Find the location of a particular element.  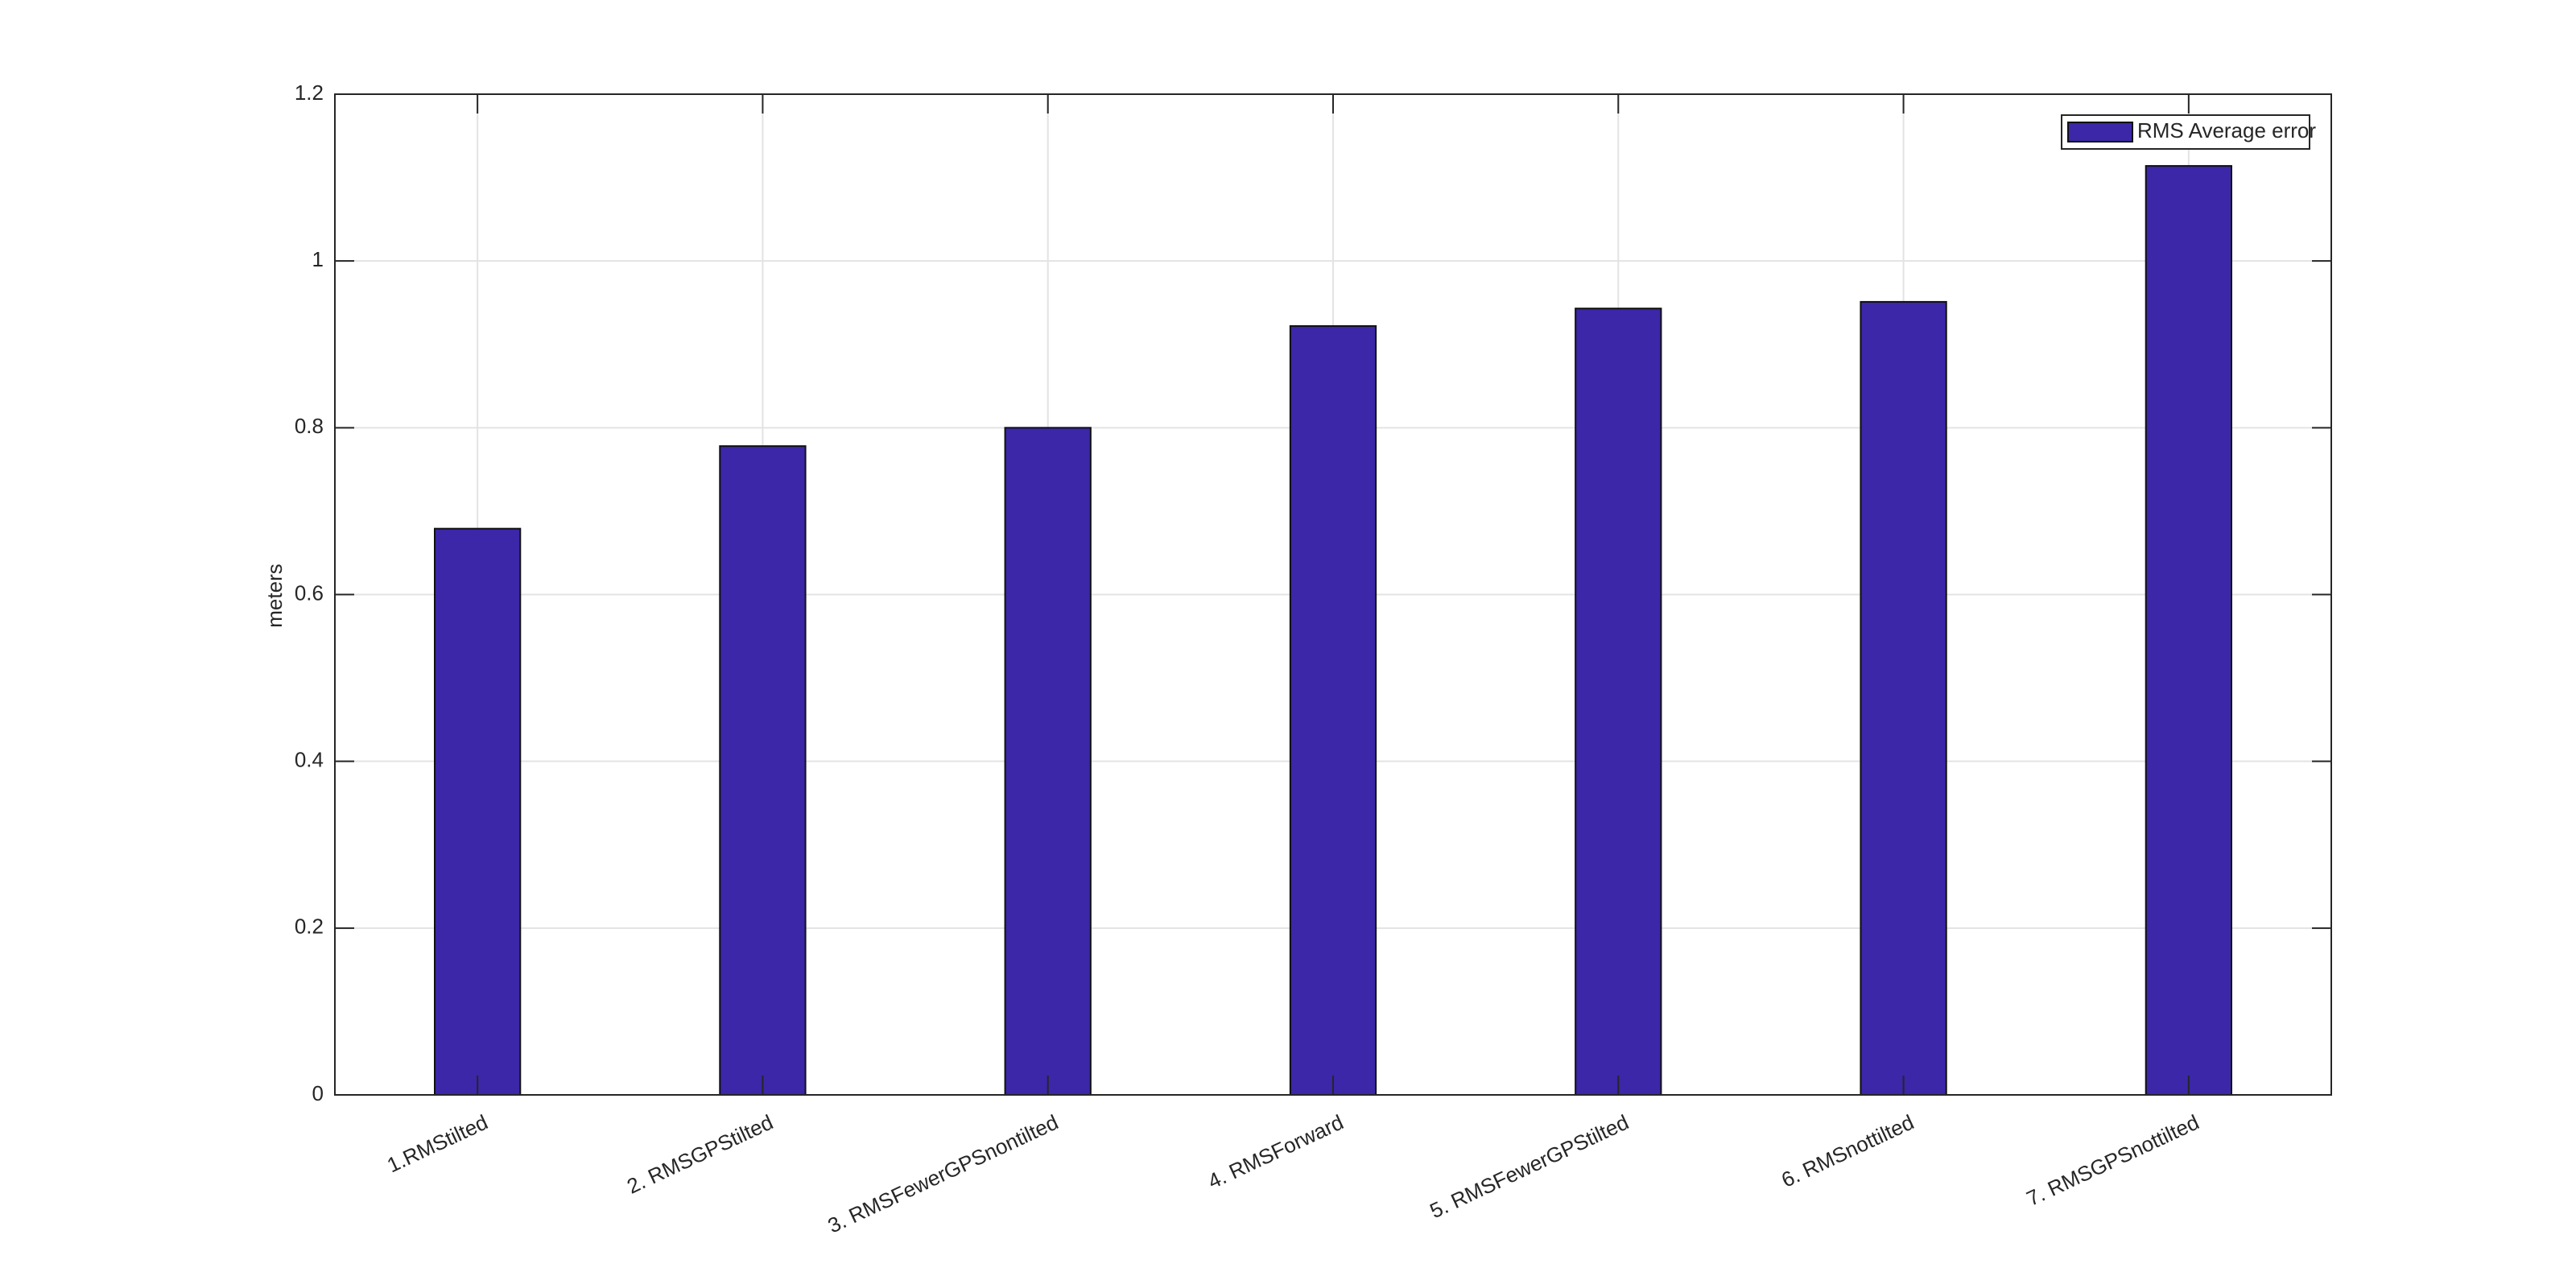

y-tick-label: 1.2 is located at coordinates (309, 93).